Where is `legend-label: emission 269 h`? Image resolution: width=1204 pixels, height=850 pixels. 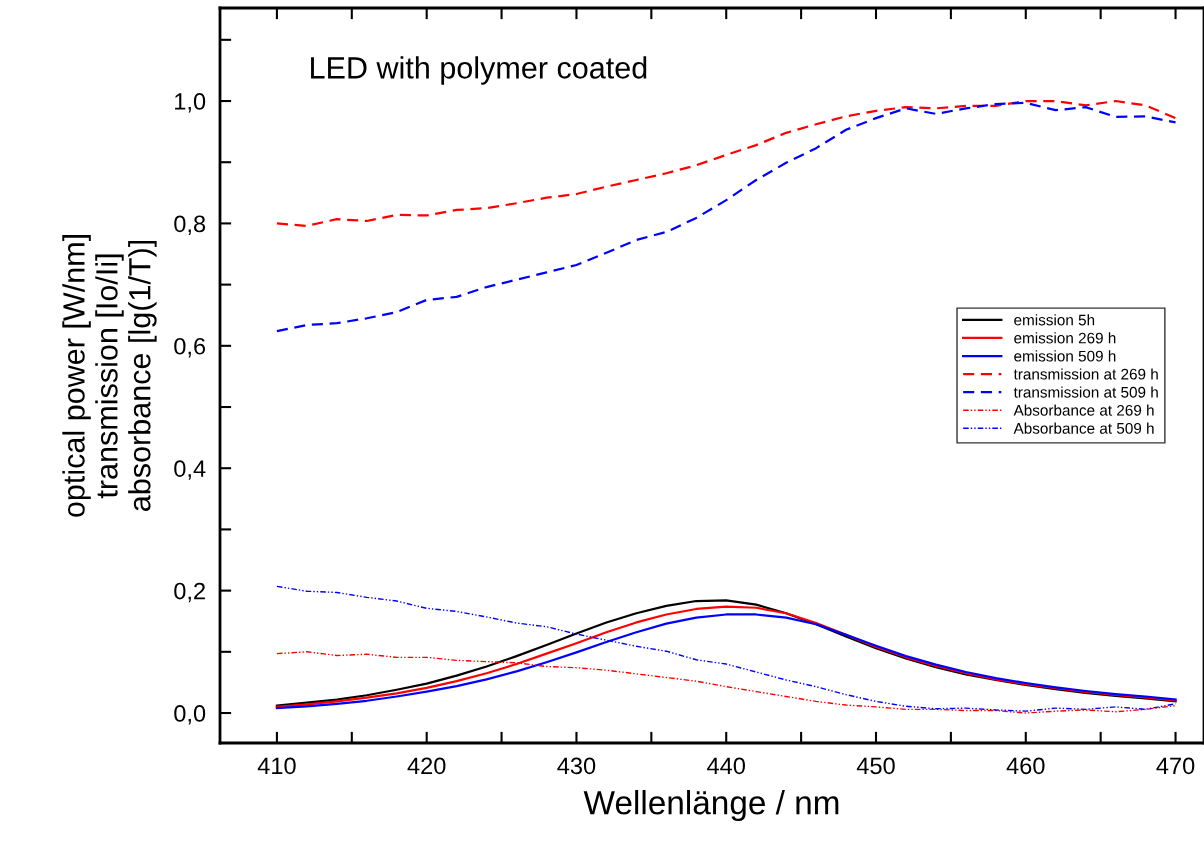 legend-label: emission 269 h is located at coordinates (1065, 338).